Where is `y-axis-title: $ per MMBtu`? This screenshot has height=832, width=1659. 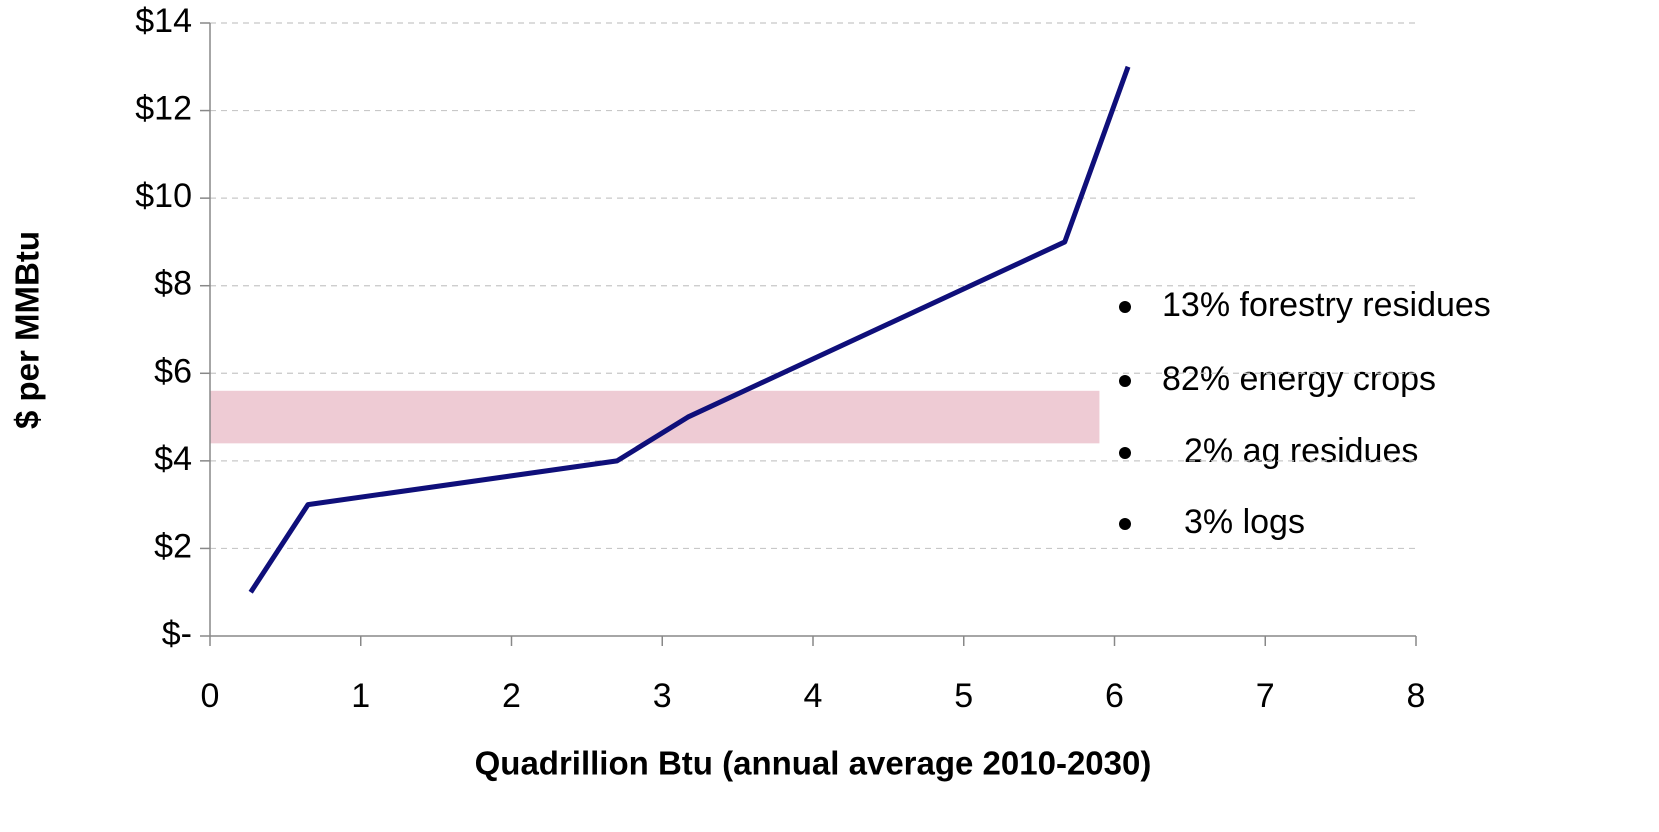
y-axis-title: $ per MMBtu is located at coordinates (27, 330).